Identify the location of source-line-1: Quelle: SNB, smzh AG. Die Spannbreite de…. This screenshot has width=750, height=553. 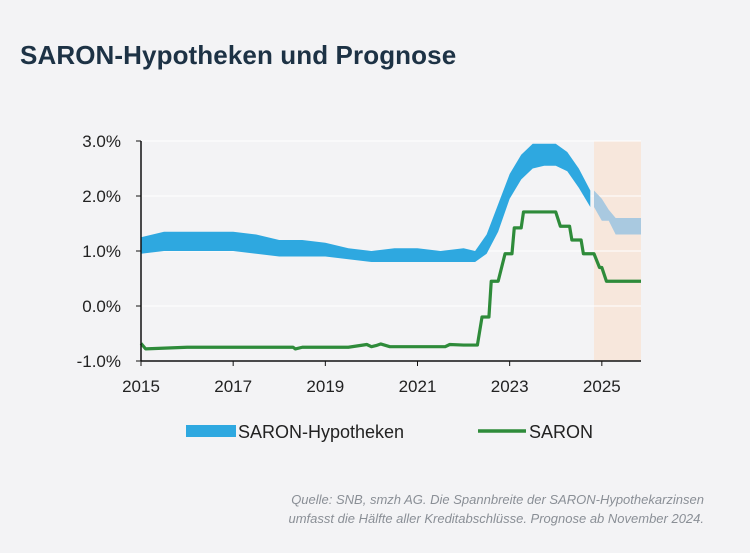
(497, 499).